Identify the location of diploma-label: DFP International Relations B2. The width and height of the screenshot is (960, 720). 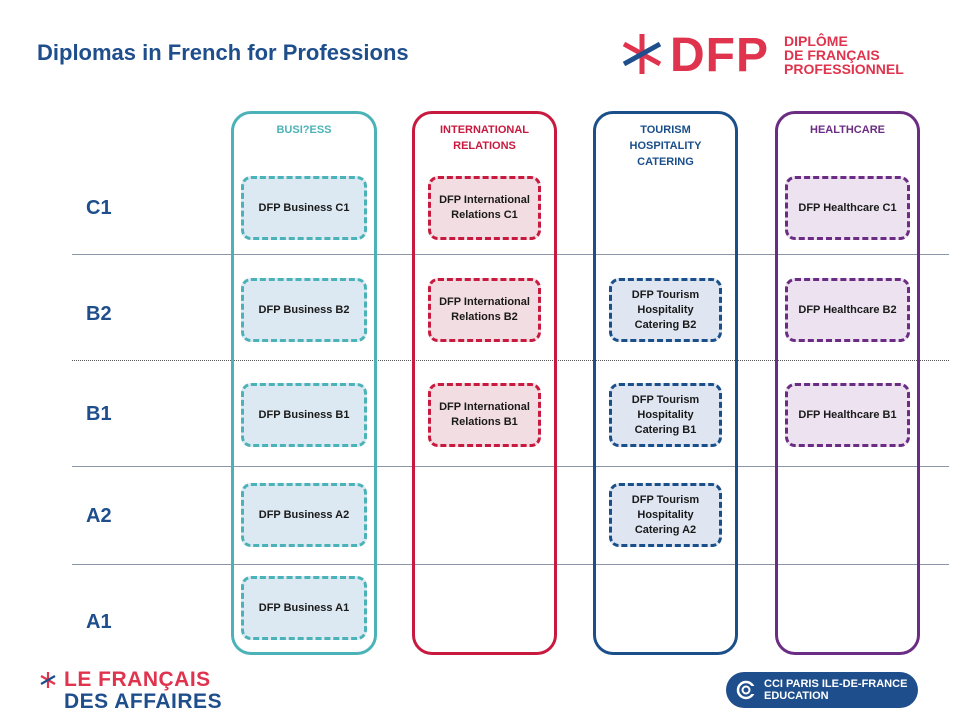
(484, 309).